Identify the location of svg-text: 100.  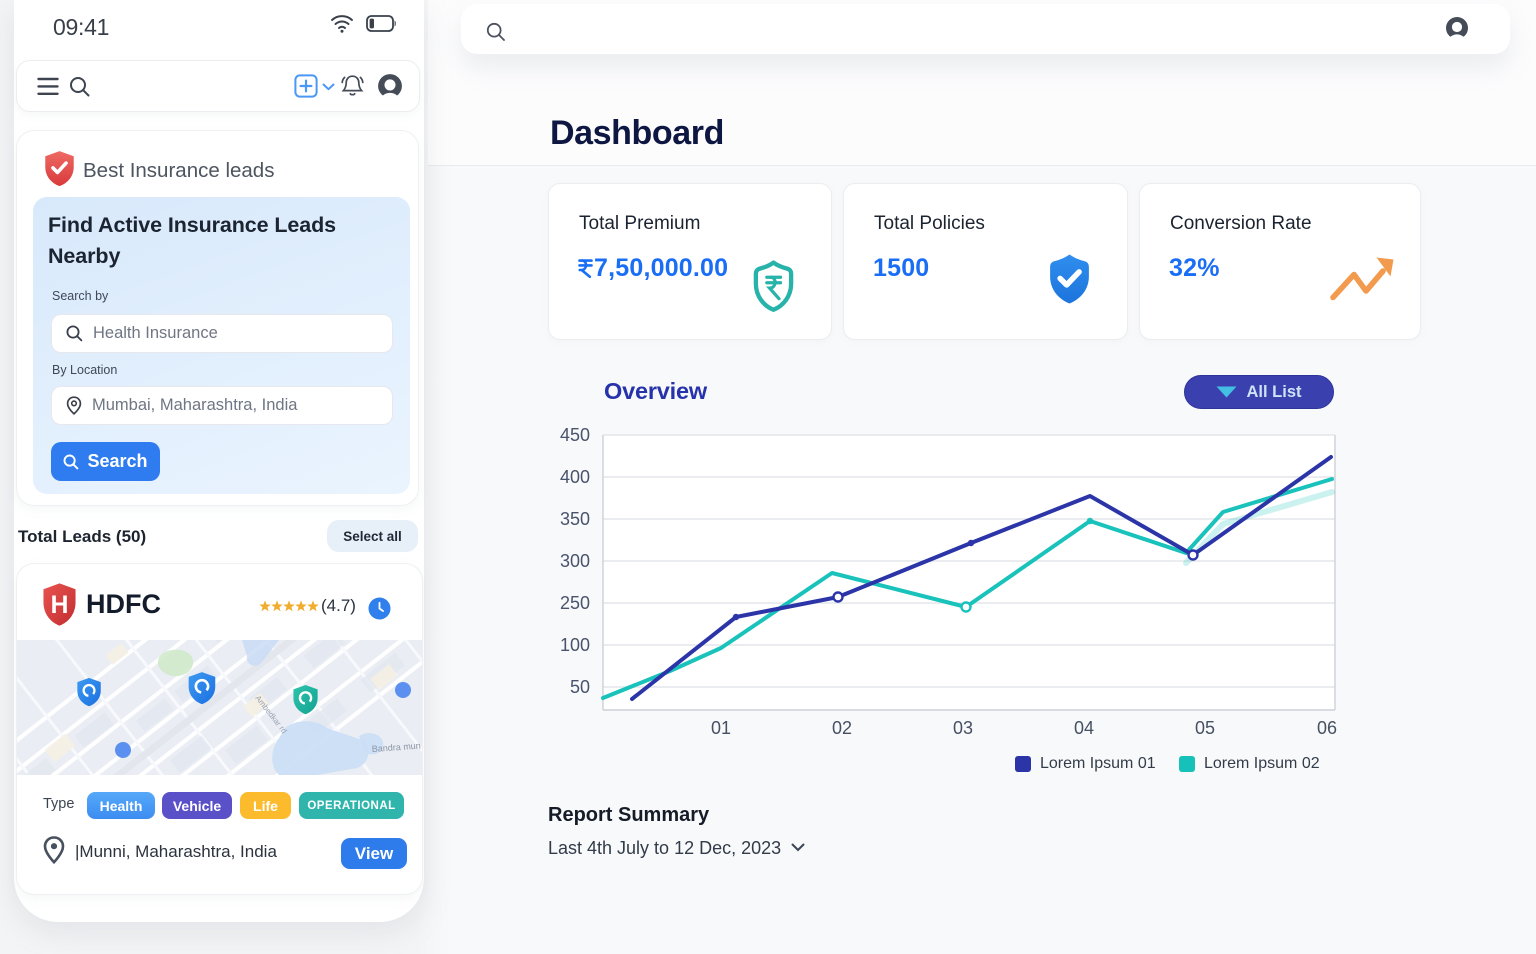
(575, 645).